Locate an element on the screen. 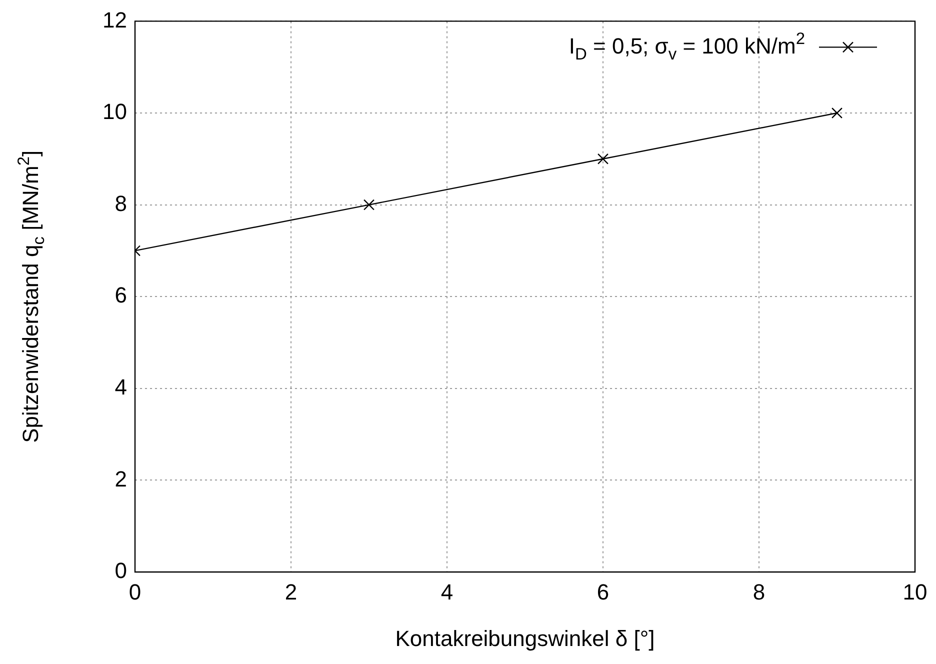 This screenshot has height=664, width=936. x-axis-title: Kontakreibungswinkel δ [°] is located at coordinates (525, 639).